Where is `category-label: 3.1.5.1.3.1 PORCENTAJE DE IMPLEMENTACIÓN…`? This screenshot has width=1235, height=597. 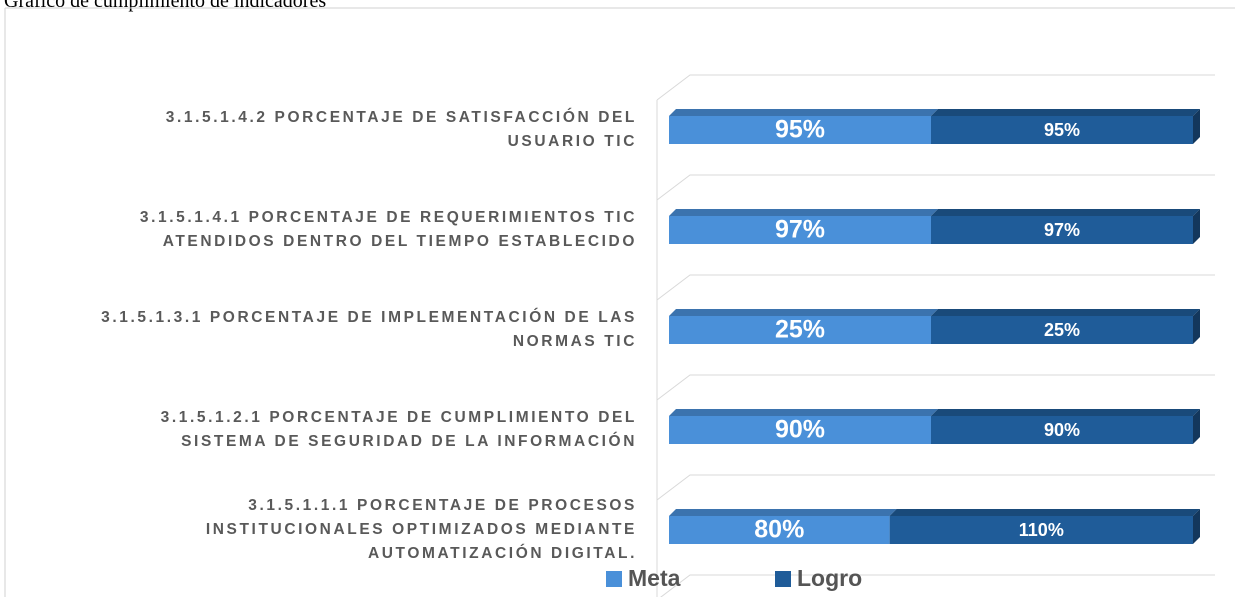 category-label: 3.1.5.1.3.1 PORCENTAJE DE IMPLEMENTACIÓN… is located at coordinates (369, 329).